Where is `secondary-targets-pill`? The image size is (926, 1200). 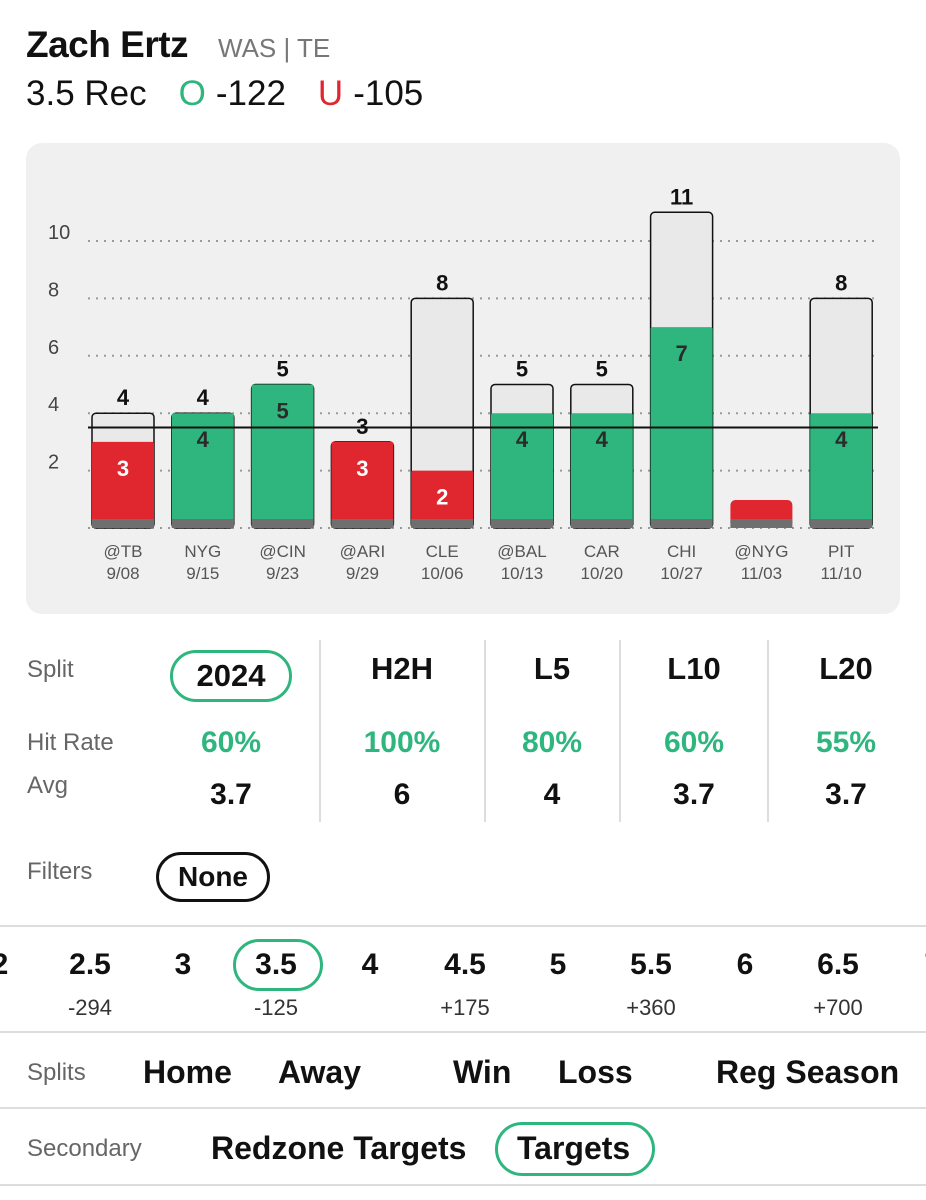 secondary-targets-pill is located at coordinates (575, 1149).